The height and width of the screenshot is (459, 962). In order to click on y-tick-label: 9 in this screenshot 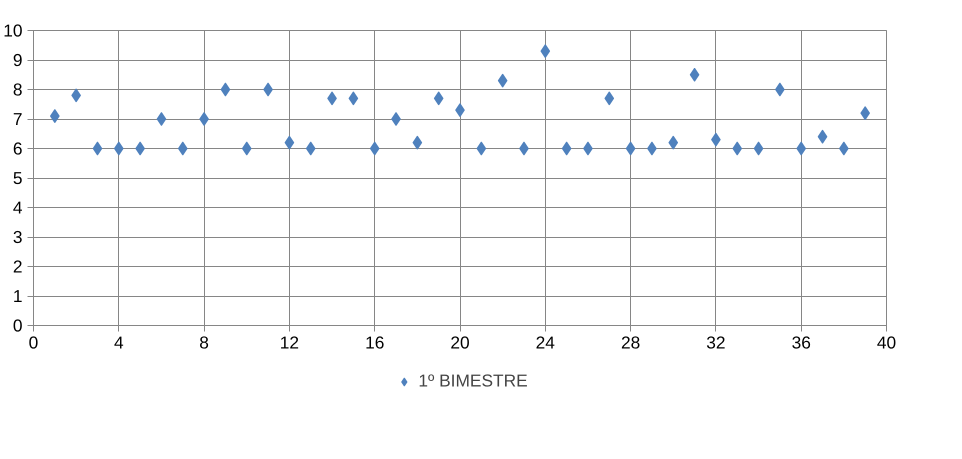, I will do `click(17, 60)`.